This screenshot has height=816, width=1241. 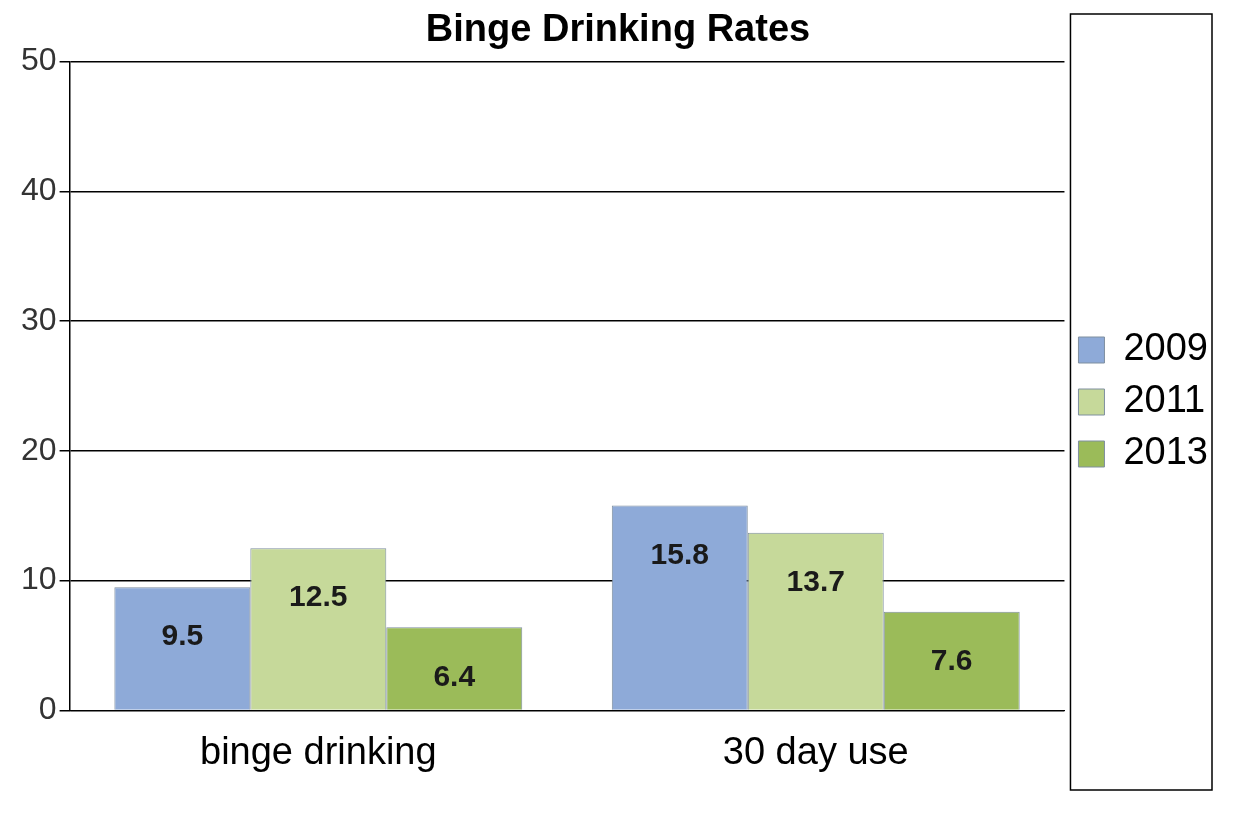 I want to click on data-label: 13.7, so click(x=815, y=580).